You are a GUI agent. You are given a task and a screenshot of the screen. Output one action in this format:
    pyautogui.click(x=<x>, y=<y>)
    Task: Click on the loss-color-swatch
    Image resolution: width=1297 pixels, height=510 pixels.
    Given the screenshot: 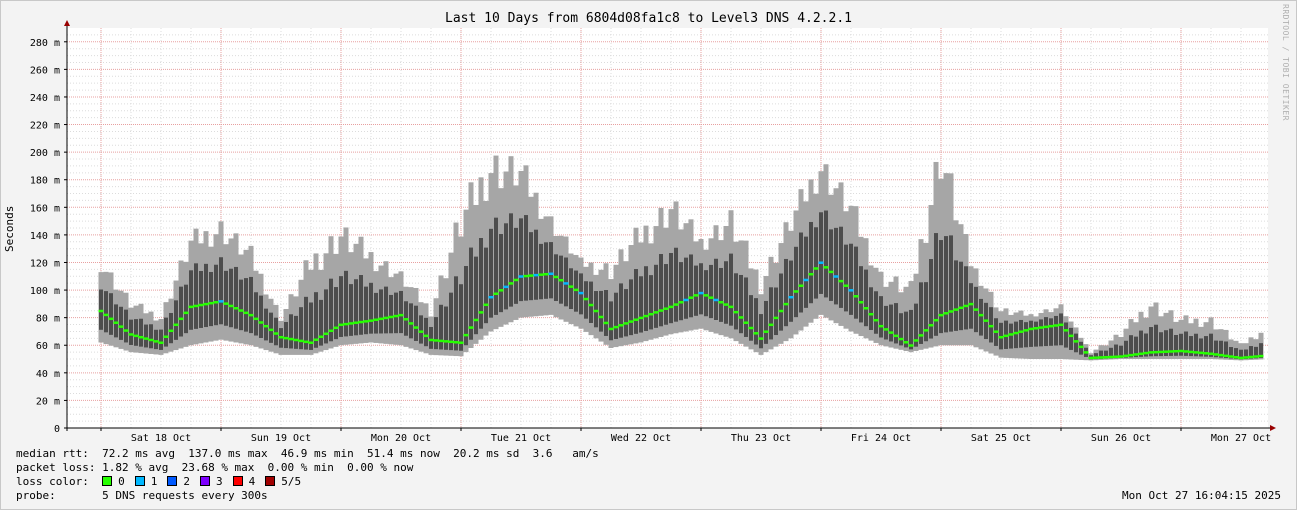 What is the action you would take?
    pyautogui.click(x=107, y=481)
    